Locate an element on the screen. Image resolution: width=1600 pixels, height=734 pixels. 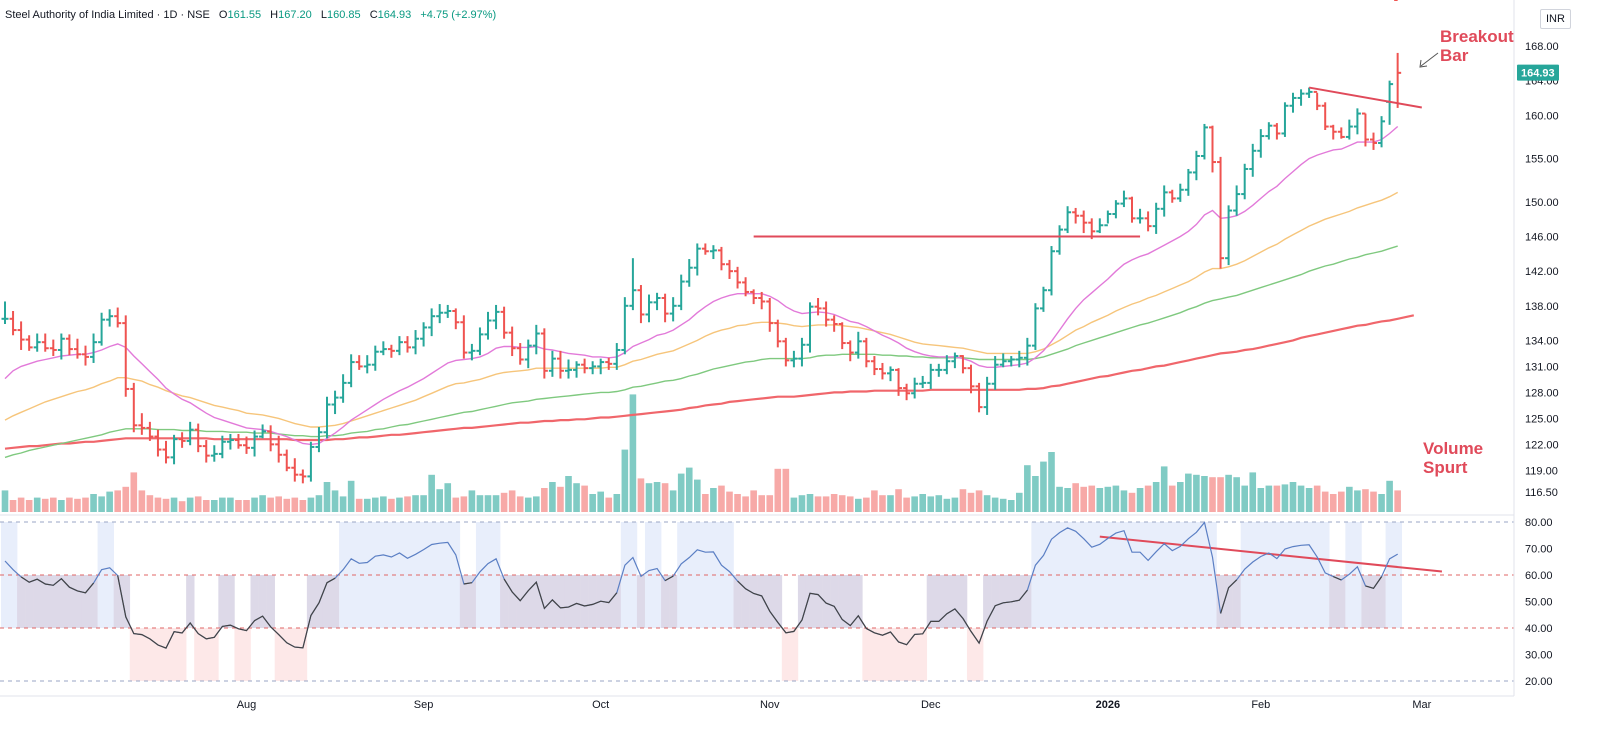
price-tick-label: 134.00 is located at coordinates (1542, 341).